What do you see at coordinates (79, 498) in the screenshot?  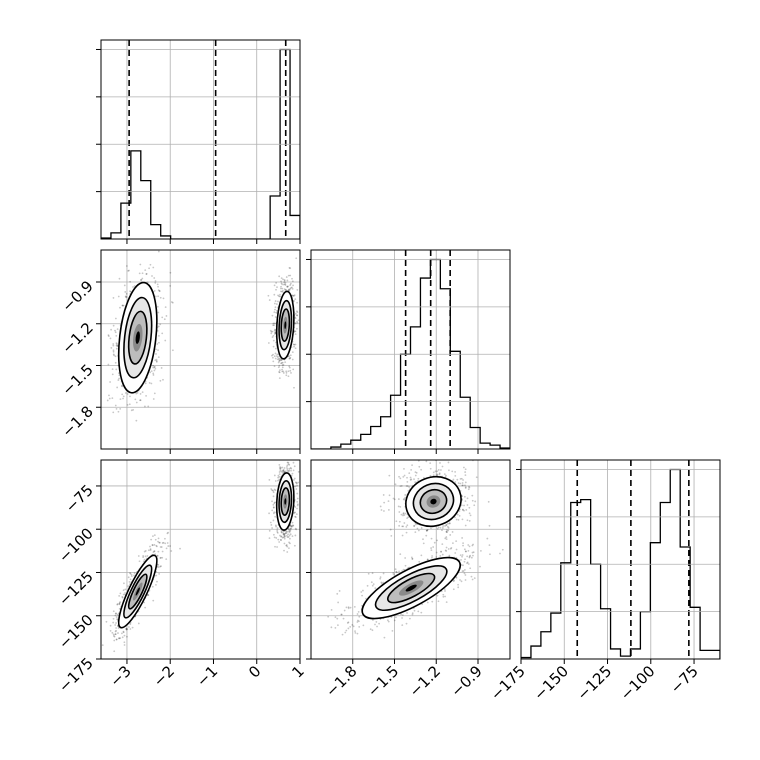 I see `y-tick-label: −75` at bounding box center [79, 498].